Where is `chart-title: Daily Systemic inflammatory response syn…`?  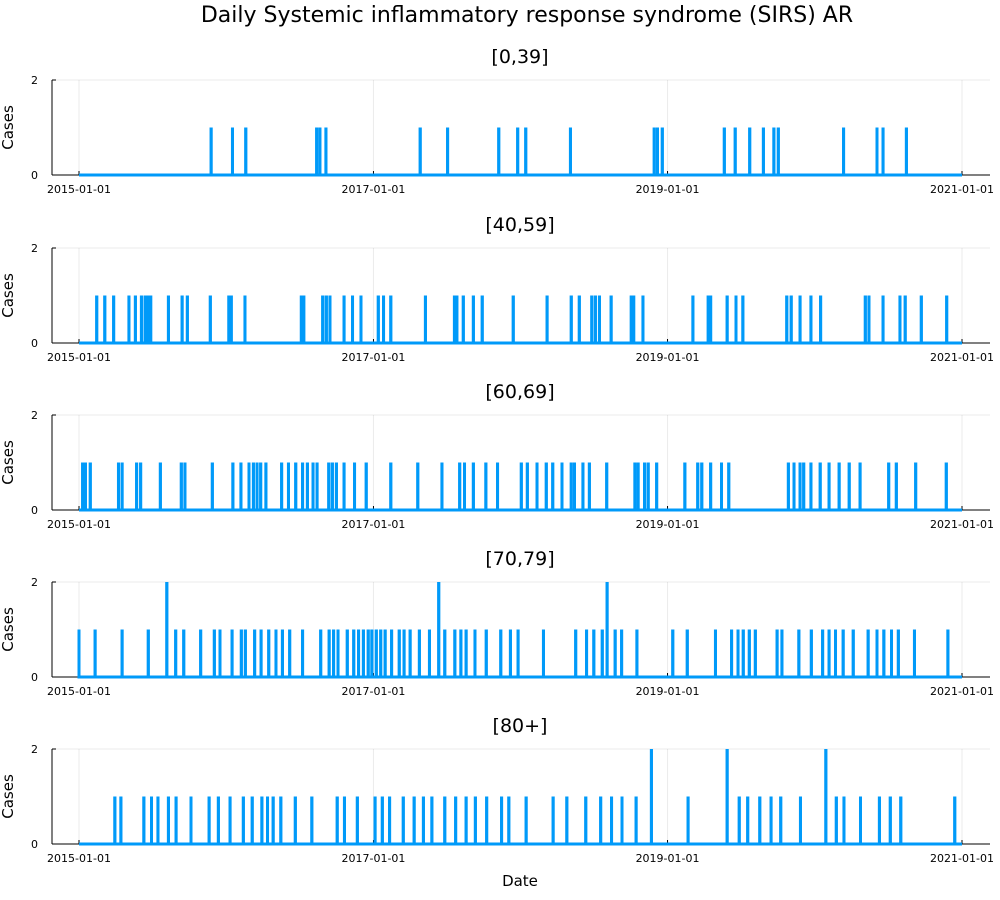
chart-title: Daily Systemic inflammatory response syn… is located at coordinates (527, 15).